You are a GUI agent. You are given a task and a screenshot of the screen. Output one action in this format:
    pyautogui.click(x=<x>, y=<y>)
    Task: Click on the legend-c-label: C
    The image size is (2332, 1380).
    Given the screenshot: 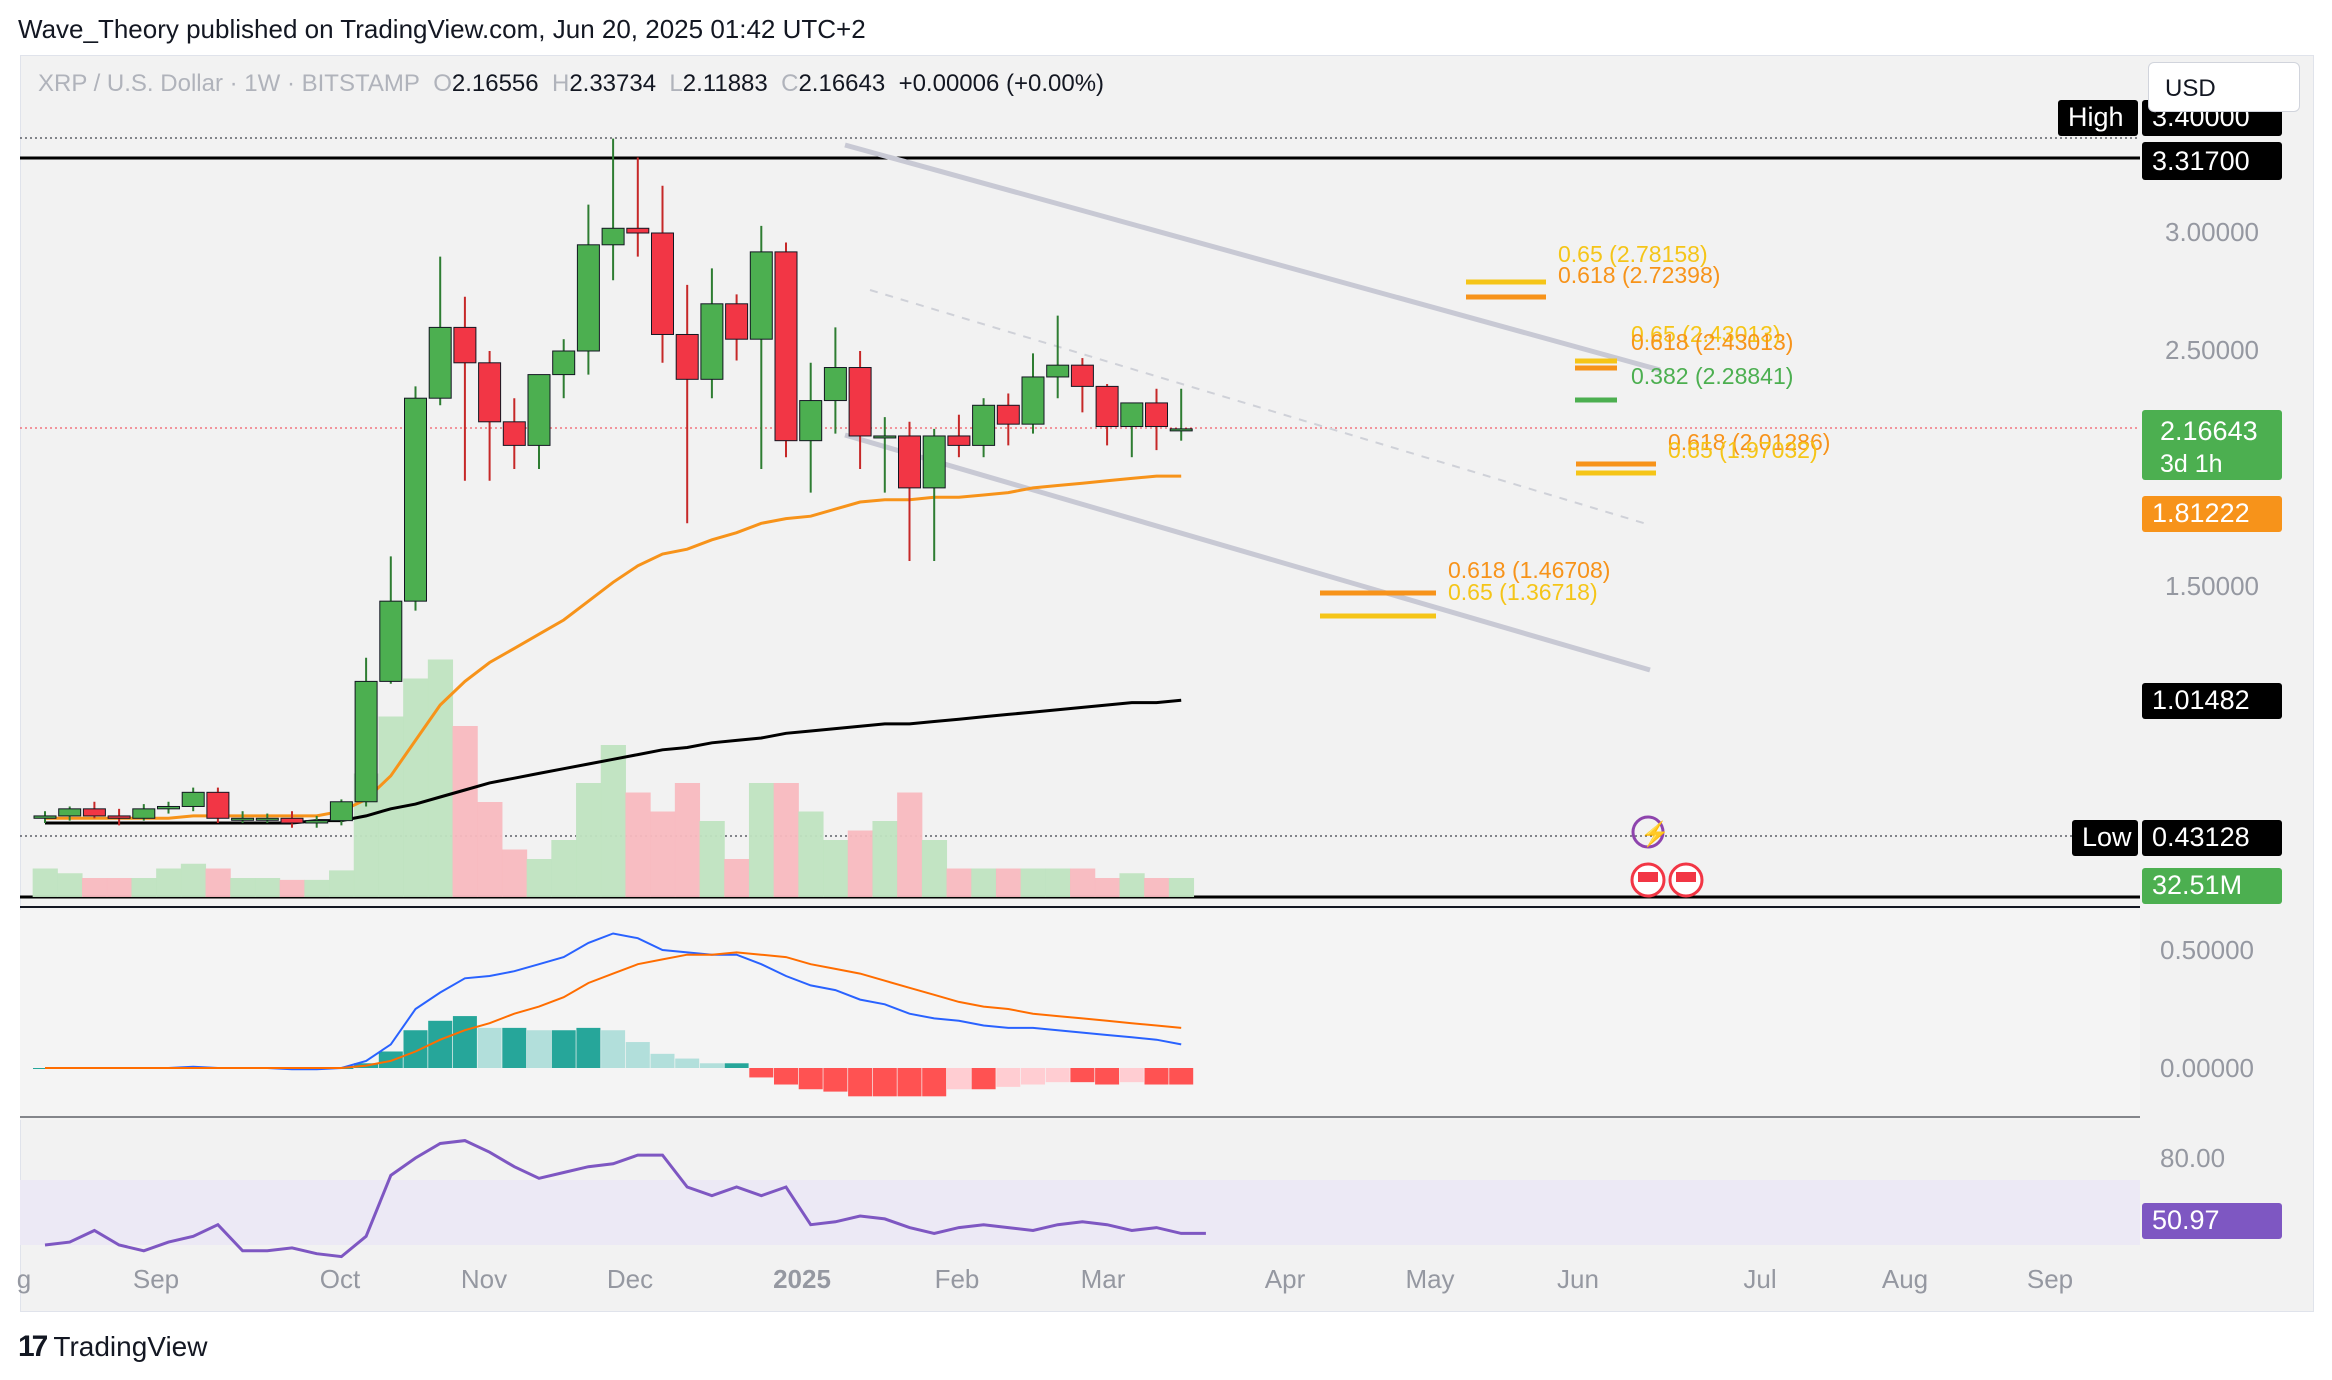 What is the action you would take?
    pyautogui.click(x=790, y=83)
    